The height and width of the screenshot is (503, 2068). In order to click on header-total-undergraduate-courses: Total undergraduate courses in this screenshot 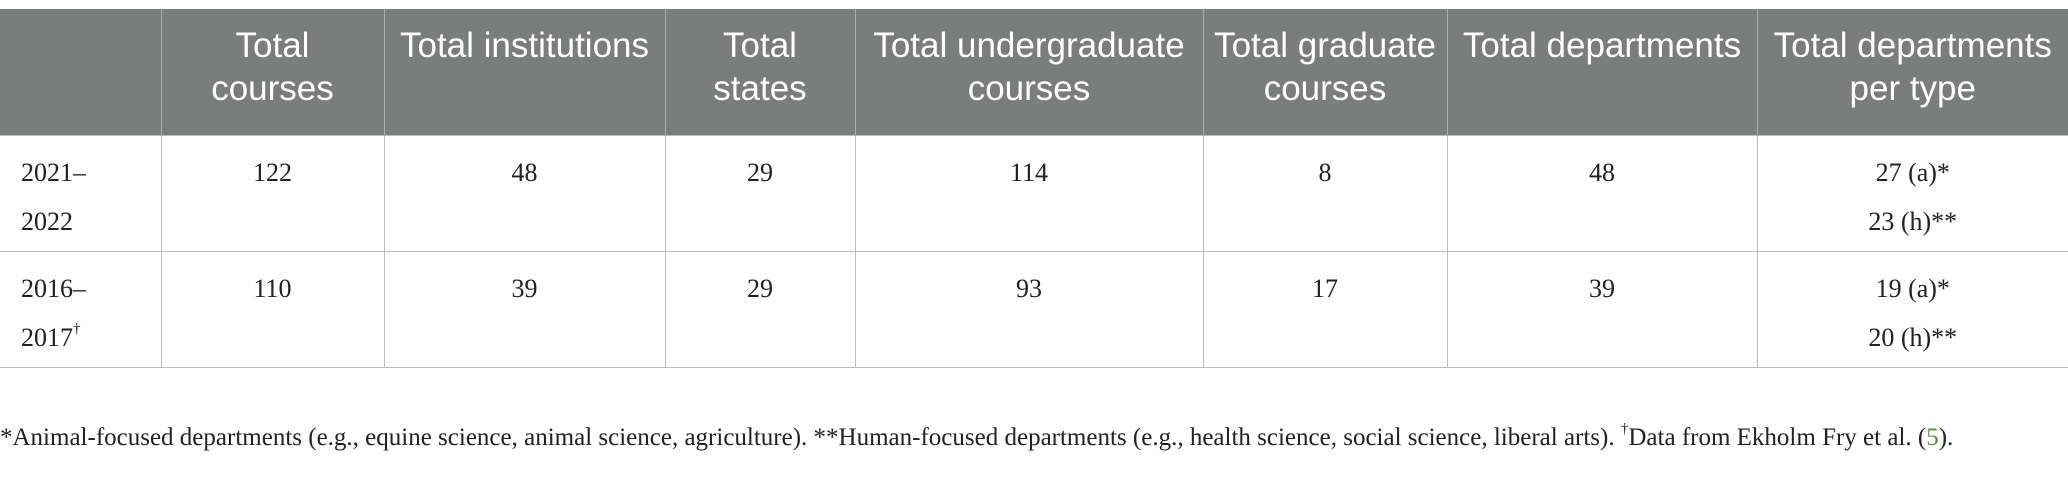, I will do `click(1029, 72)`.